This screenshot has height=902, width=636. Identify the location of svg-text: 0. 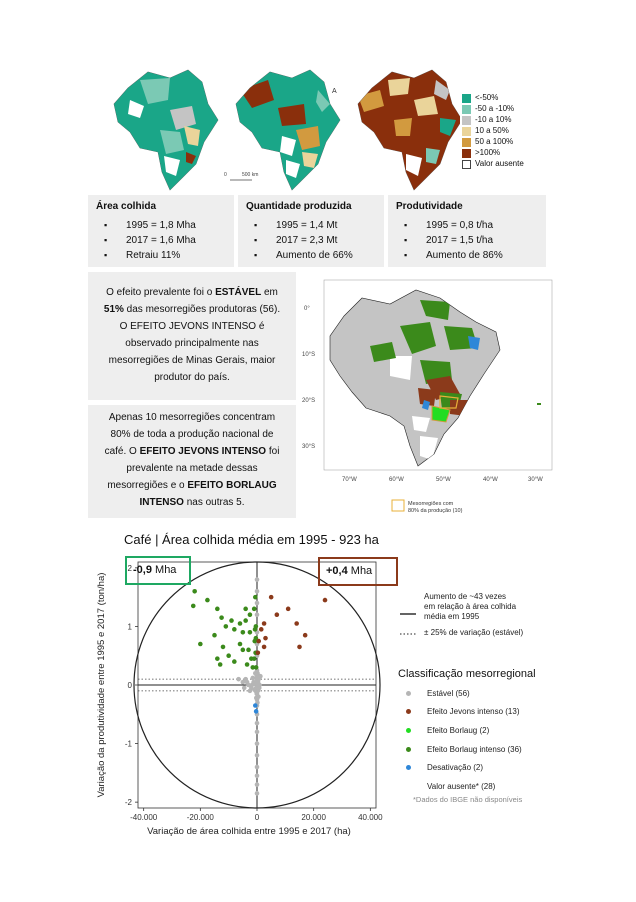
(225, 175).